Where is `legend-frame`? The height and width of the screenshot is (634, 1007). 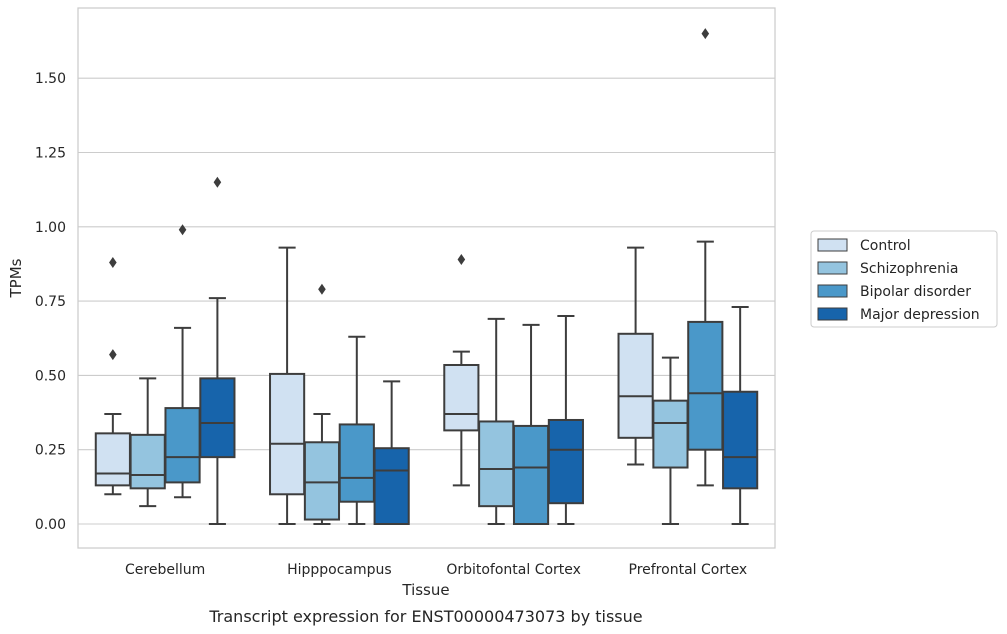
legend-frame is located at coordinates (904, 279).